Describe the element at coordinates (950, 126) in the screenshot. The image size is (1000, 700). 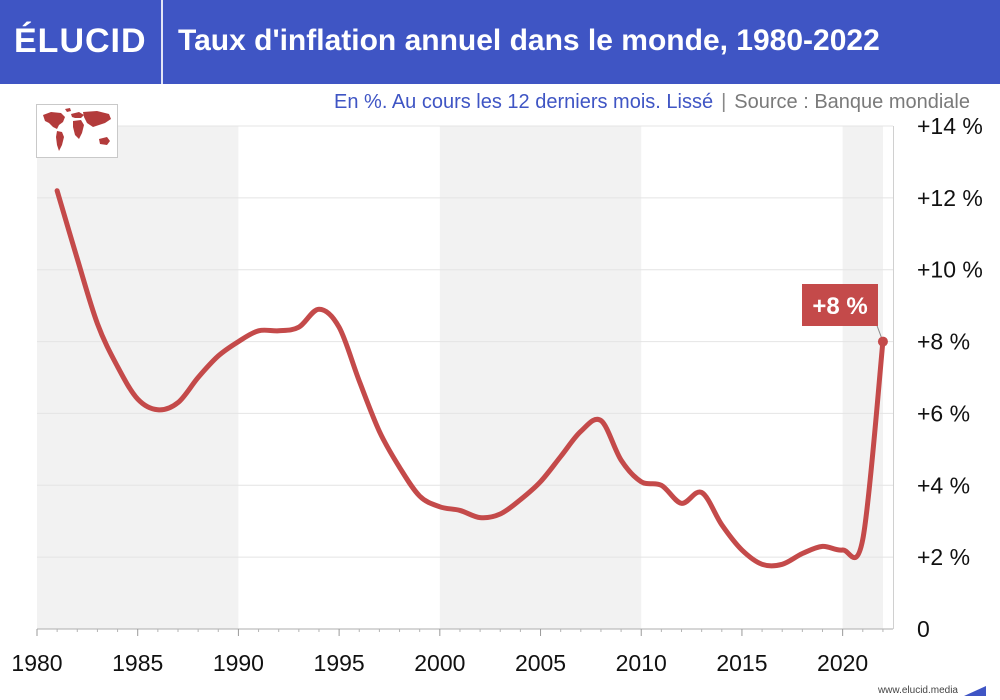
I see `y-tick-label-7: +14 %` at that location.